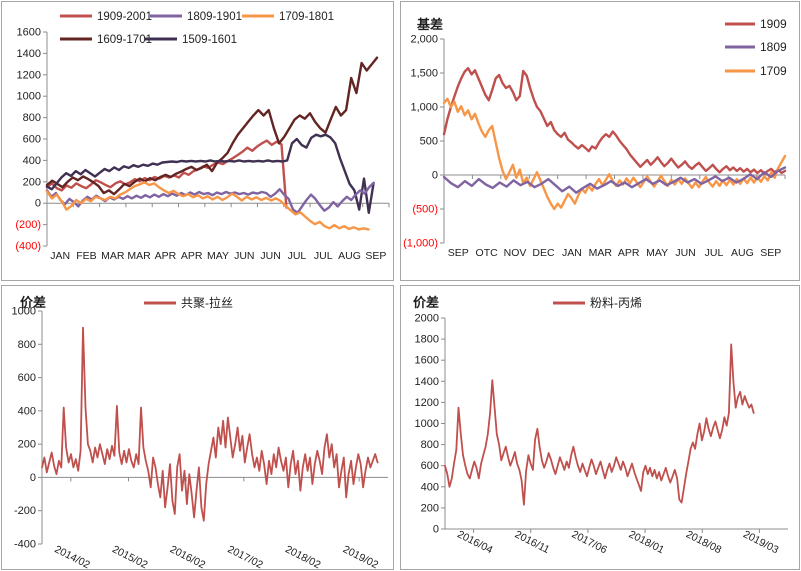  I want to click on y-axis-label: 2000, so click(427, 319).